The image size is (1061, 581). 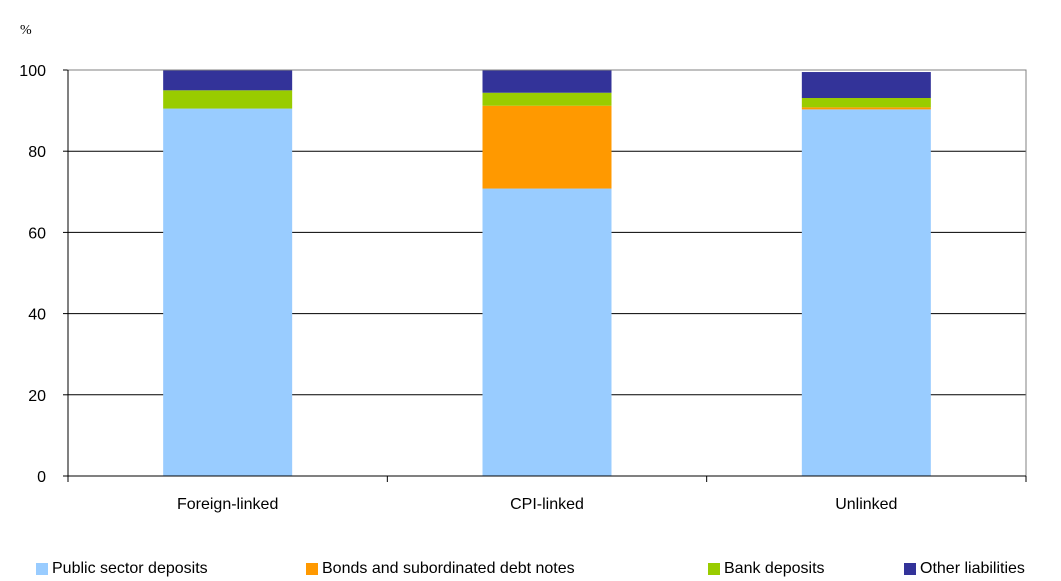 What do you see at coordinates (130, 568) in the screenshot?
I see `legend-label: Public sector deposits` at bounding box center [130, 568].